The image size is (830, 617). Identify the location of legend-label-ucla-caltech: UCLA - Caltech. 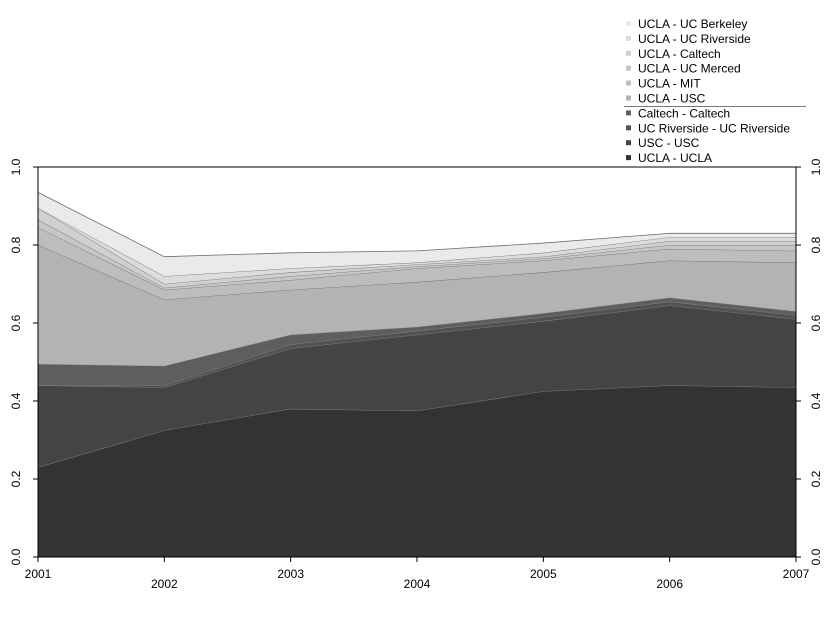
(679, 54).